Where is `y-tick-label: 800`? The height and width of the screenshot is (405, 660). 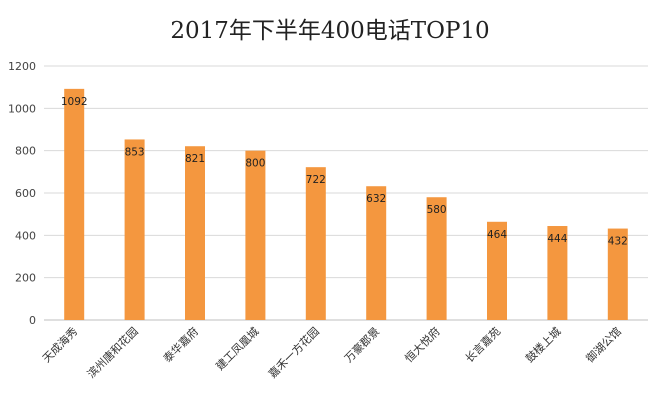 y-tick-label: 800 is located at coordinates (25, 151).